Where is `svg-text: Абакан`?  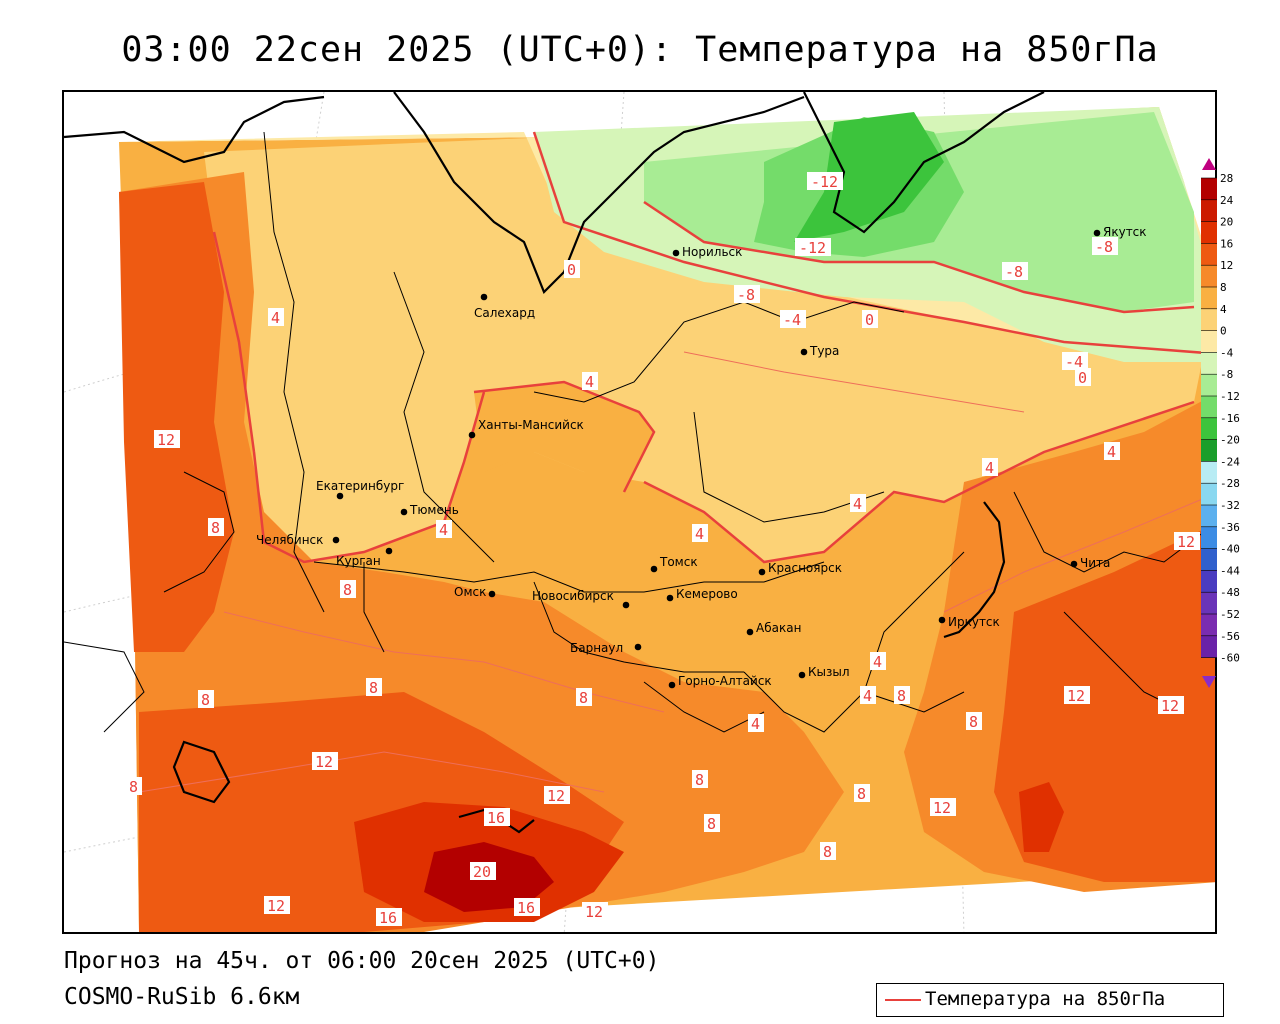 svg-text: Абакан is located at coordinates (778, 628).